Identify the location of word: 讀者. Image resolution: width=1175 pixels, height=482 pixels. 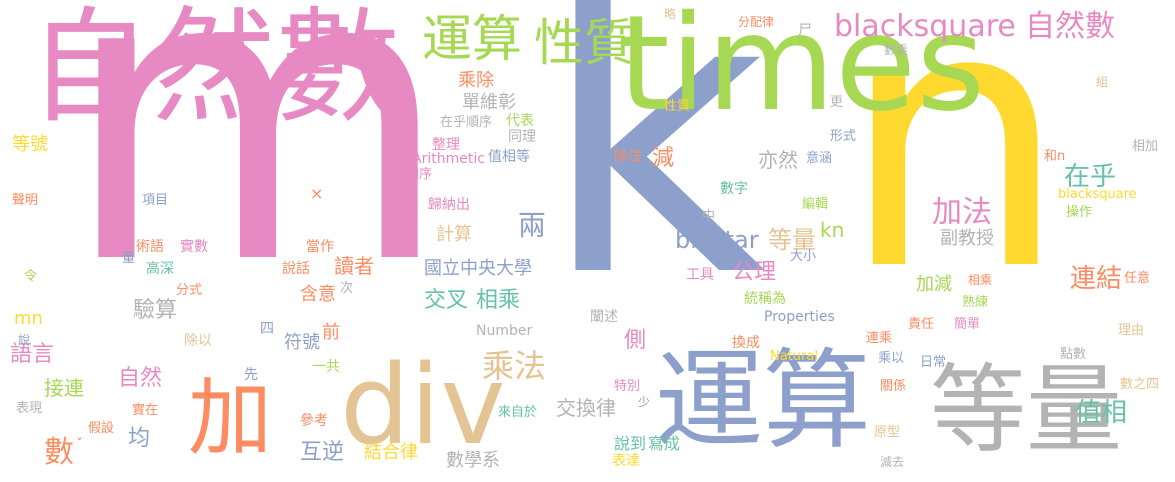
(354, 266).